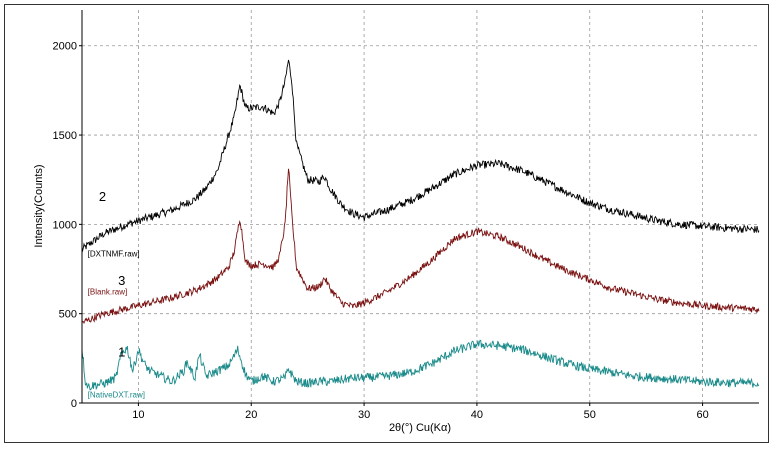 The width and height of the screenshot is (775, 449). I want to click on x-tick-label-3: 40, so click(477, 415).